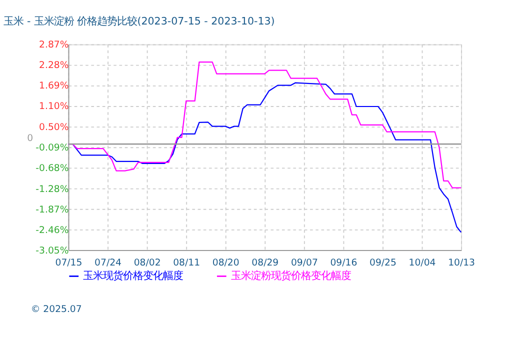 The image size is (520, 350). What do you see at coordinates (52, 230) in the screenshot?
I see `y-tick-label: -2.46%` at bounding box center [52, 230].